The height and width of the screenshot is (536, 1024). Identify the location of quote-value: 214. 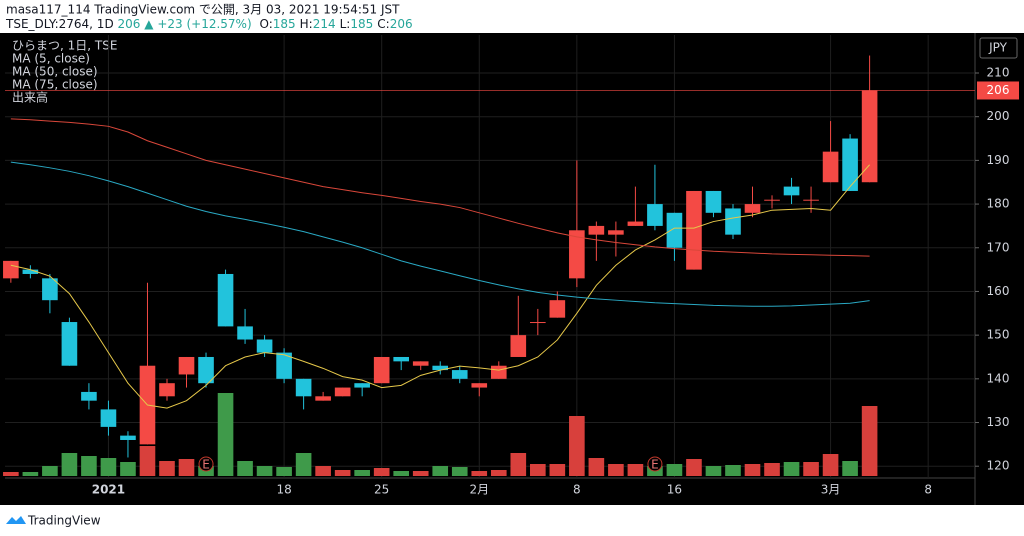
(324, 24).